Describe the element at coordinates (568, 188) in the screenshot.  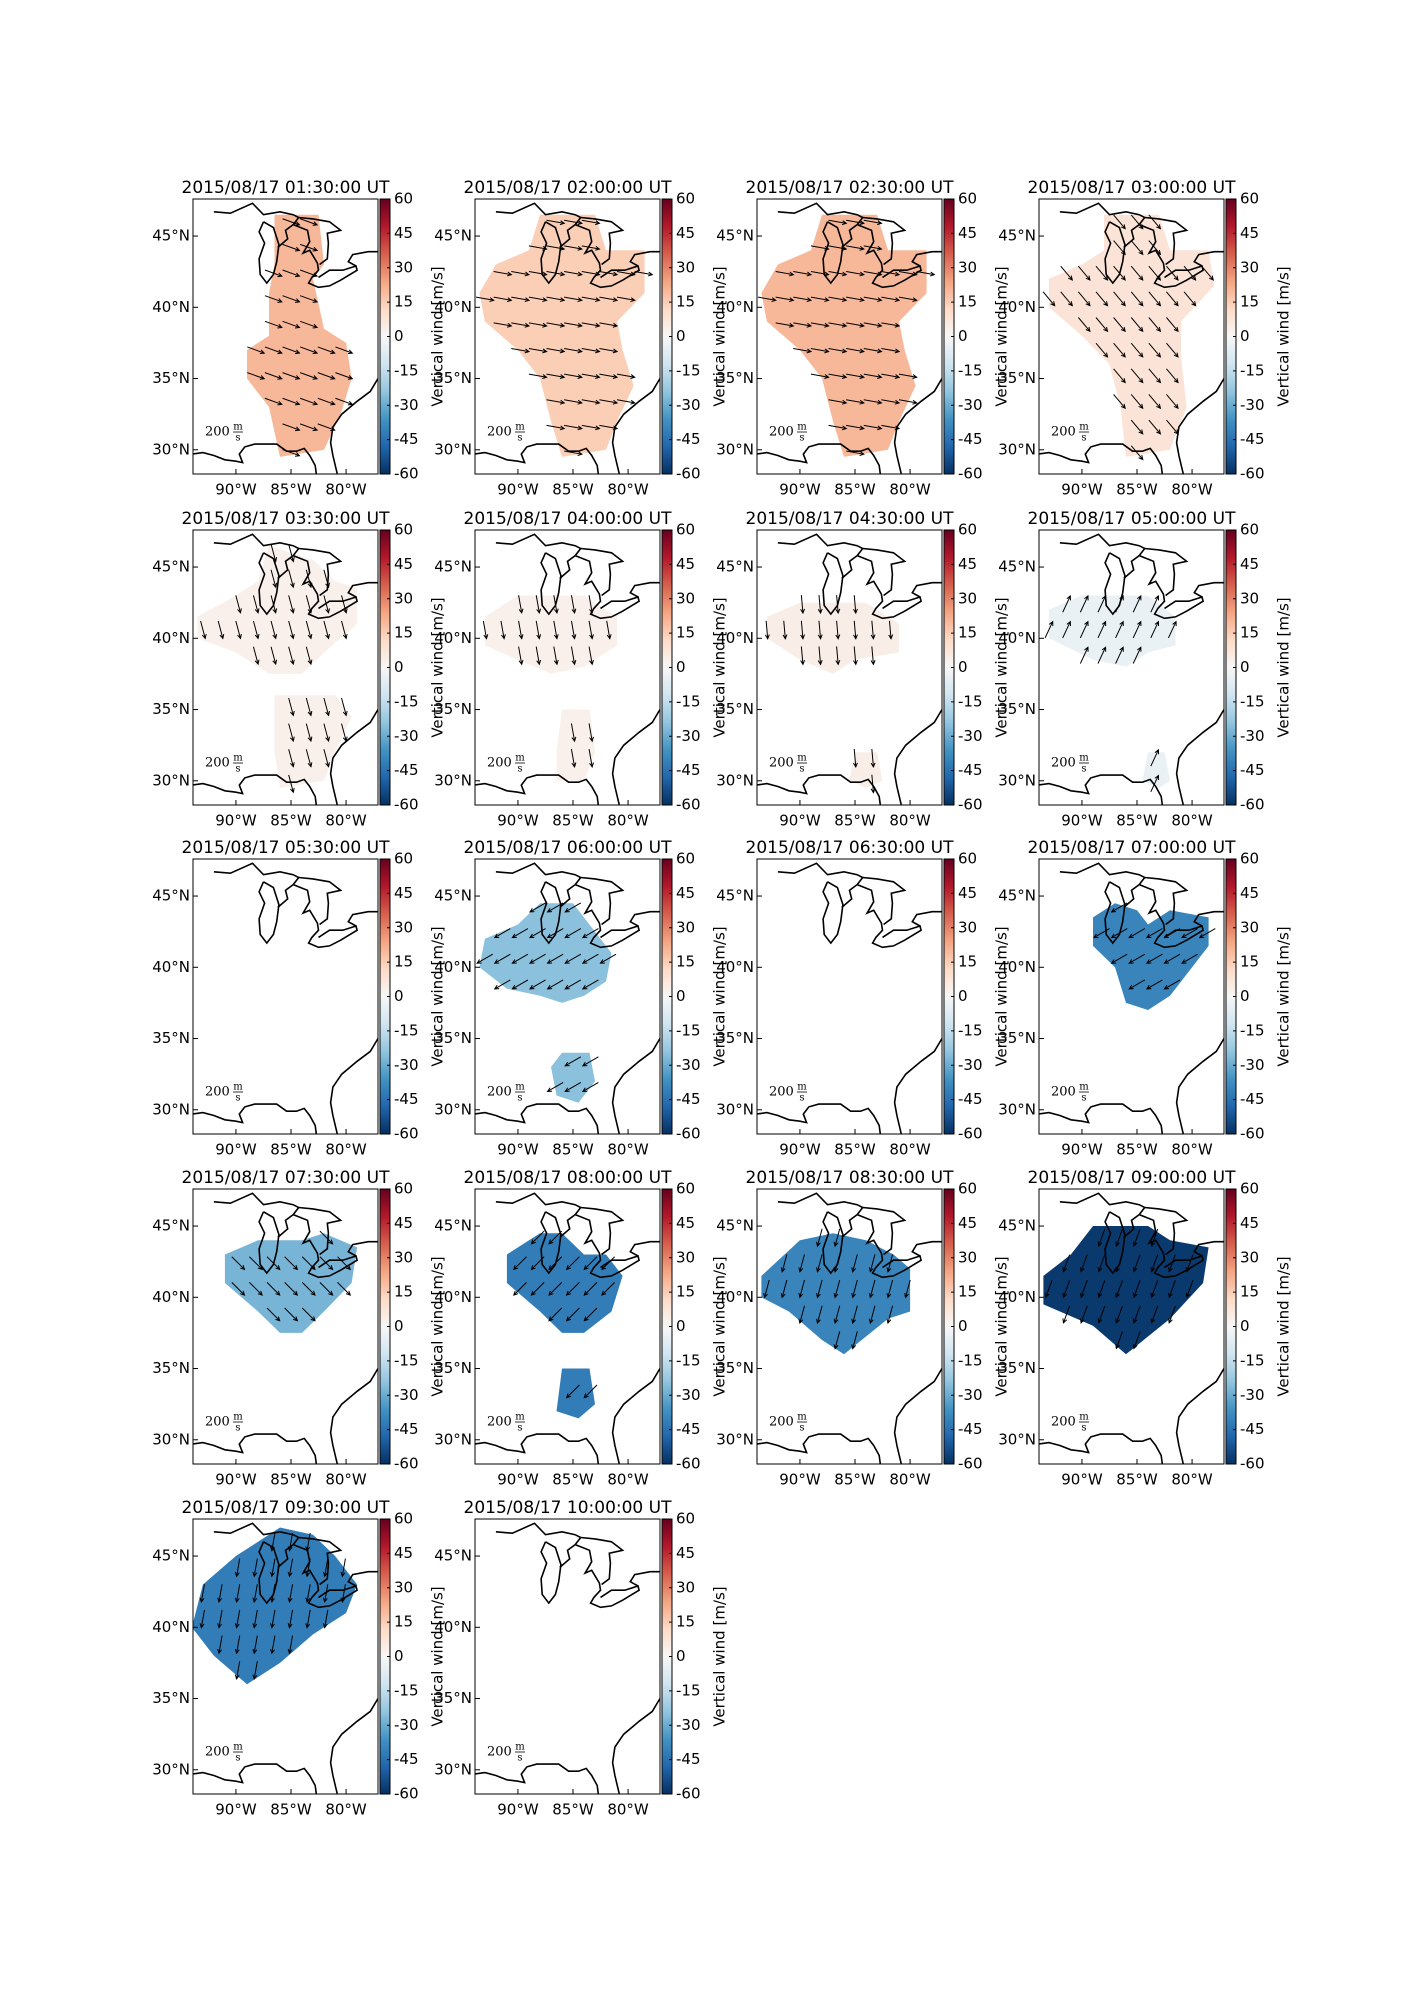
I see `panel-title: 2015/08/17 02:00:00 UT` at that location.